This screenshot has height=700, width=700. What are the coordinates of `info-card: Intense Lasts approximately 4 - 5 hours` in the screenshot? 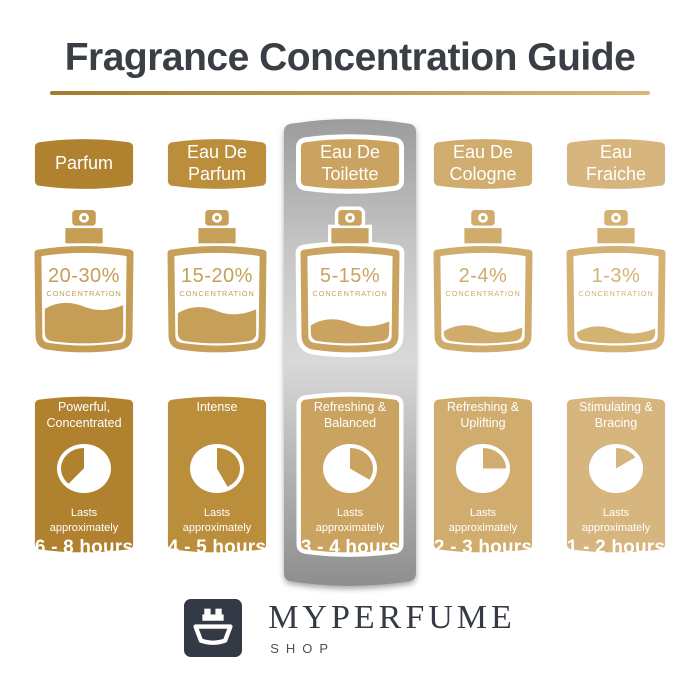 It's located at (217, 474).